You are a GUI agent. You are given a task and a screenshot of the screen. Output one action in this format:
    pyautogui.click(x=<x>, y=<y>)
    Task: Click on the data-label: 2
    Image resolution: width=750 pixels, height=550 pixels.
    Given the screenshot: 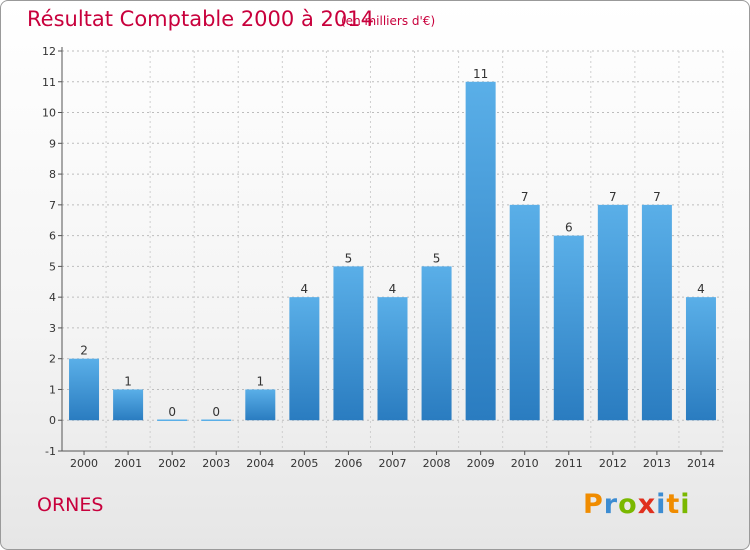 What is the action you would take?
    pyautogui.click(x=84, y=351)
    